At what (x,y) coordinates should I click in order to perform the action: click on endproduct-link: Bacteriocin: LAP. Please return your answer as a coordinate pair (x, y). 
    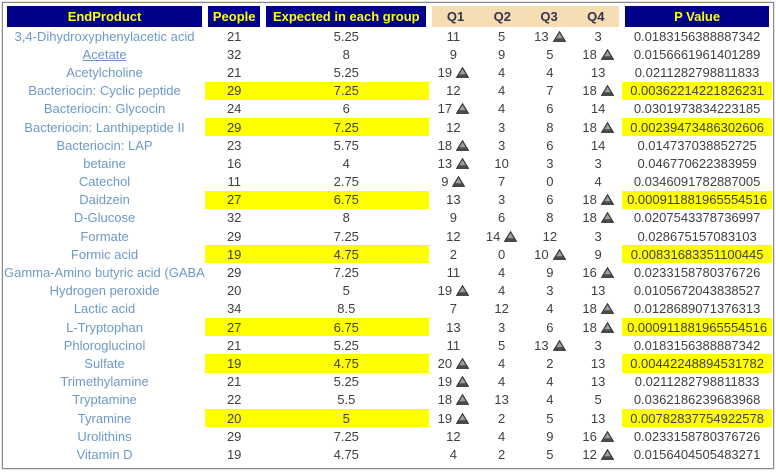
    Looking at the image, I should click on (104, 145).